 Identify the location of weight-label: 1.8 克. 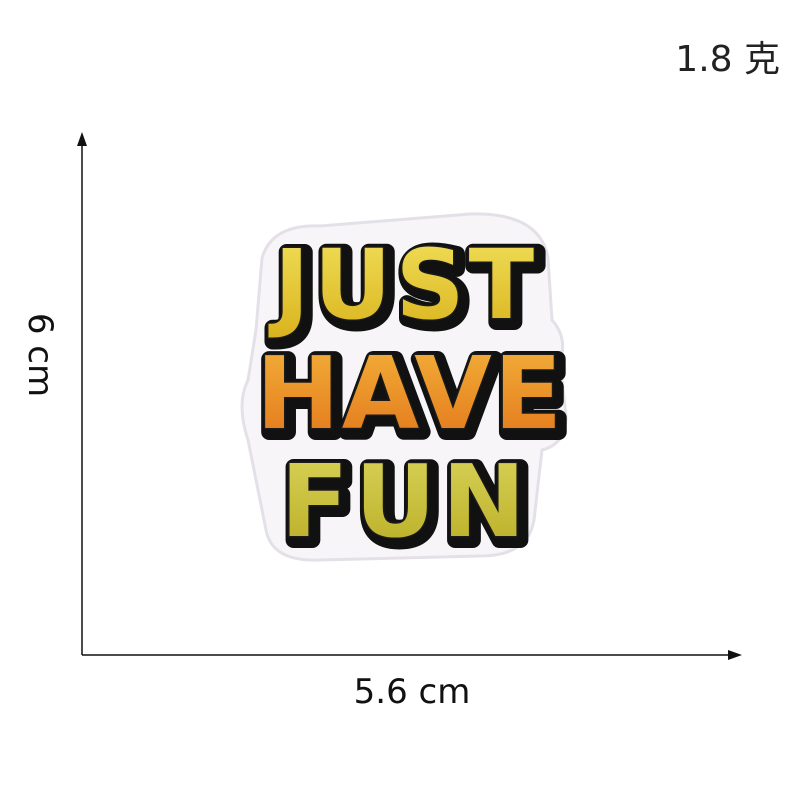
(727, 59).